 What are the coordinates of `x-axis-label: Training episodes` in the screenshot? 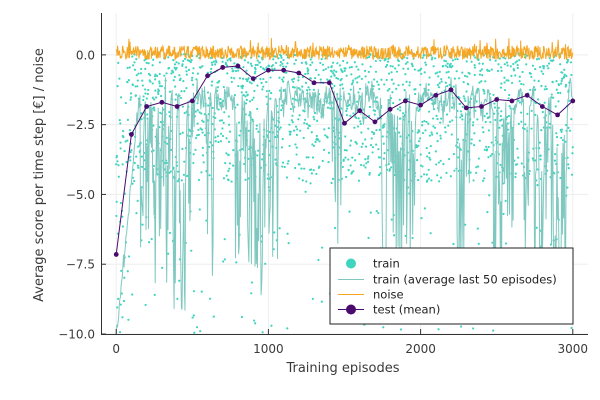 It's located at (342, 368).